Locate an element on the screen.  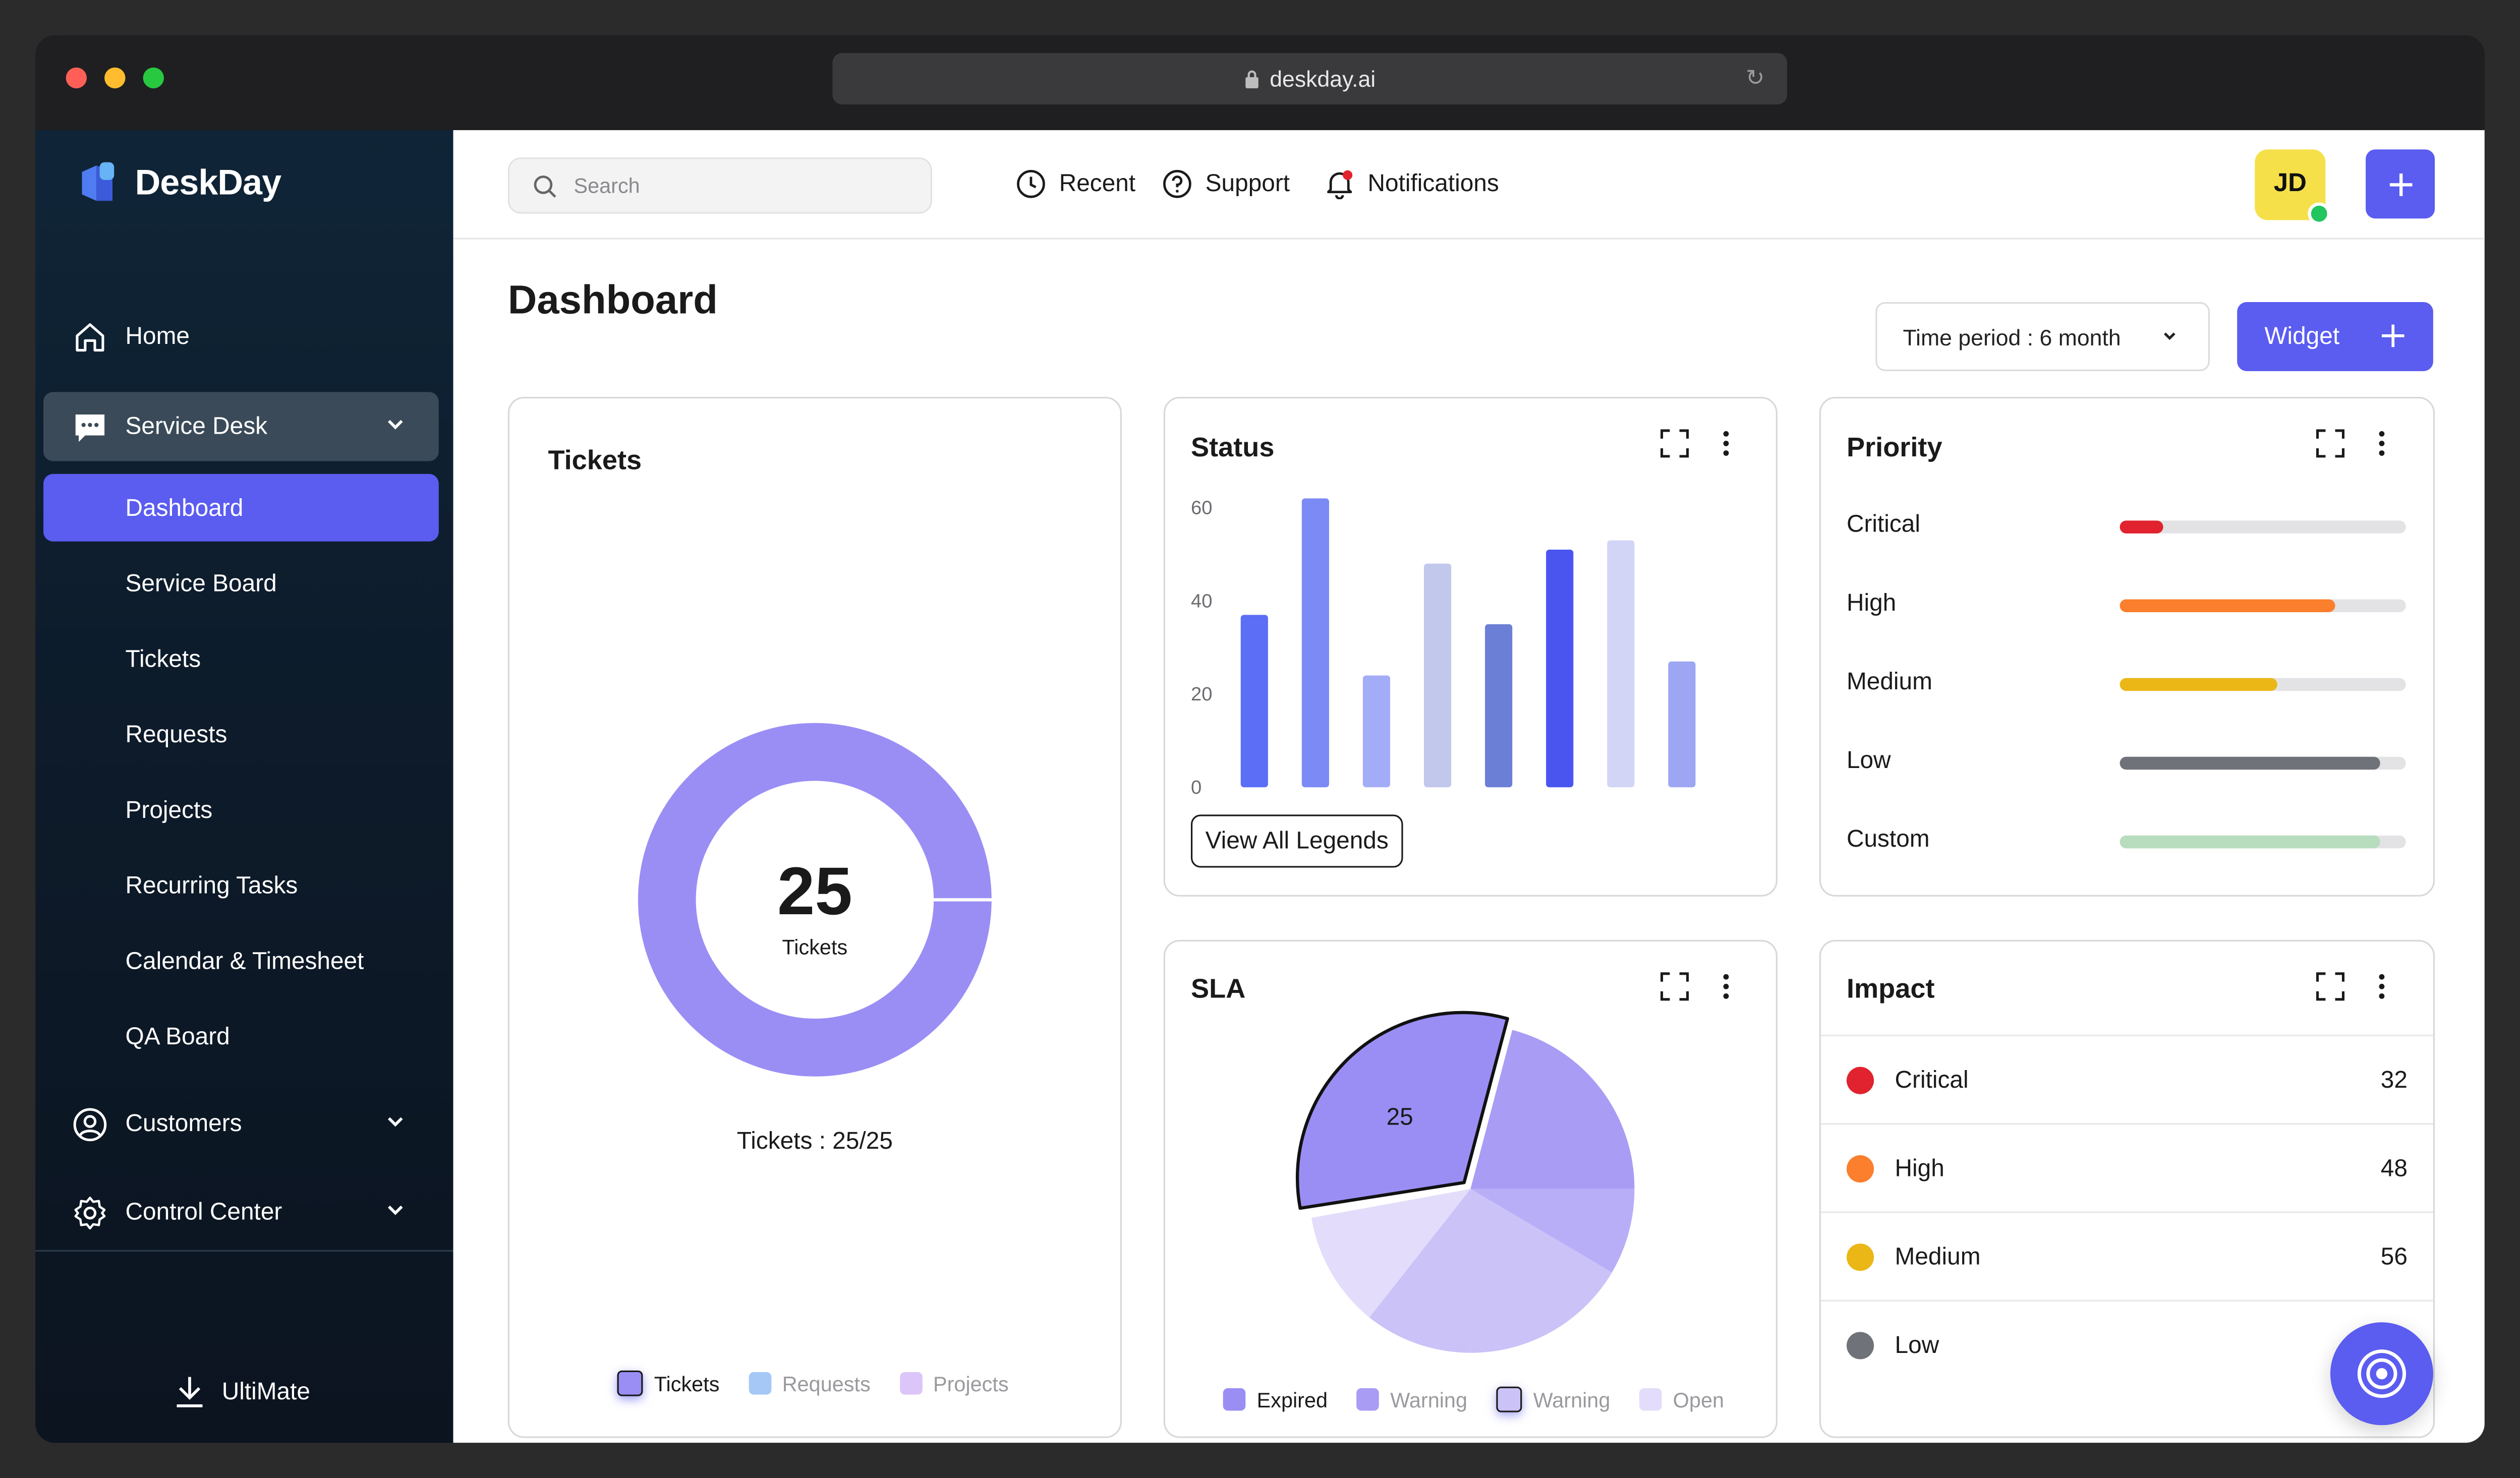
impact-label: Critical is located at coordinates (1932, 1080).